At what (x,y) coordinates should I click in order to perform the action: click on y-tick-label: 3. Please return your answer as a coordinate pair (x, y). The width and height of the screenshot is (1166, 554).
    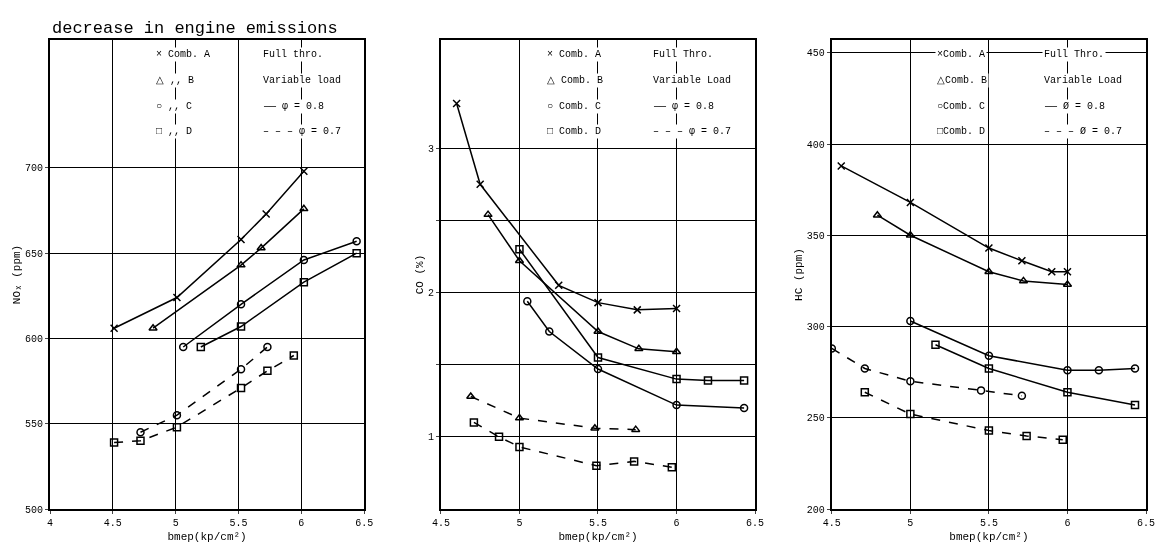
    Looking at the image, I should click on (430, 149).